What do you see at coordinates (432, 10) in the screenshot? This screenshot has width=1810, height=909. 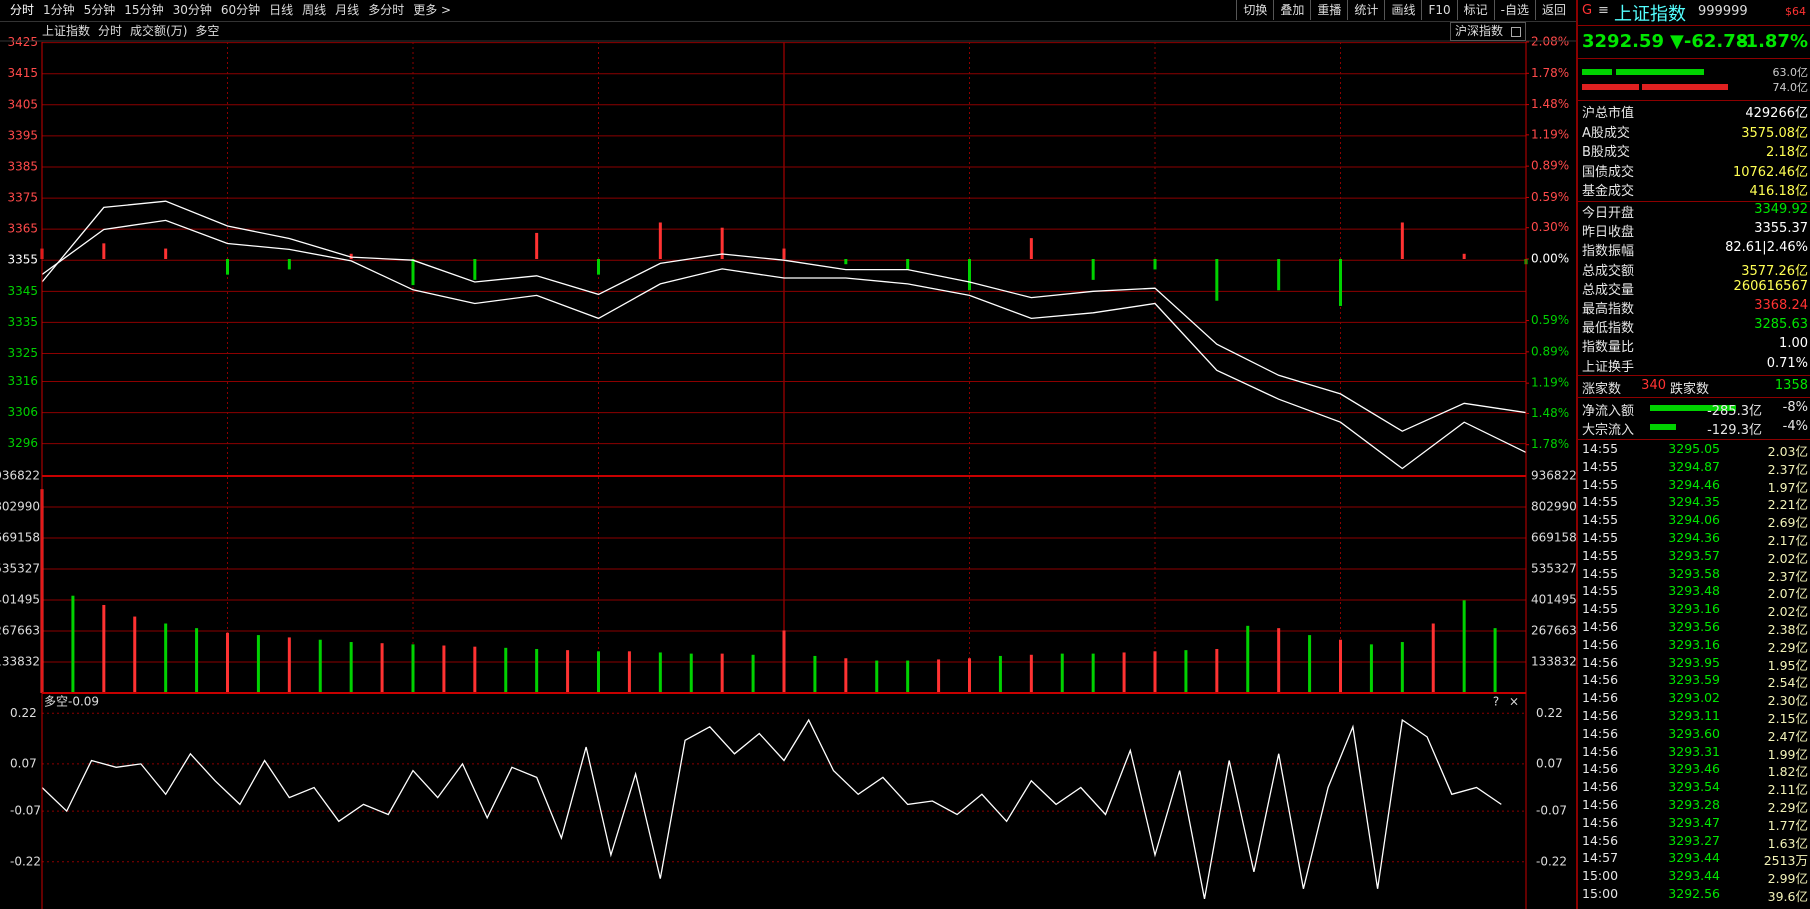 I see `period-tab: 更多 >` at bounding box center [432, 10].